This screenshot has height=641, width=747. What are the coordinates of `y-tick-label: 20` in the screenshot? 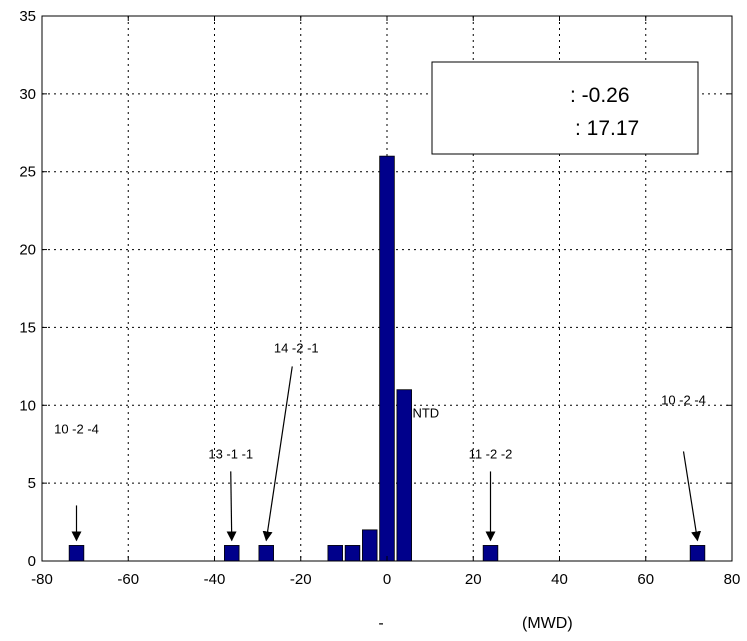 It's located at (27, 250).